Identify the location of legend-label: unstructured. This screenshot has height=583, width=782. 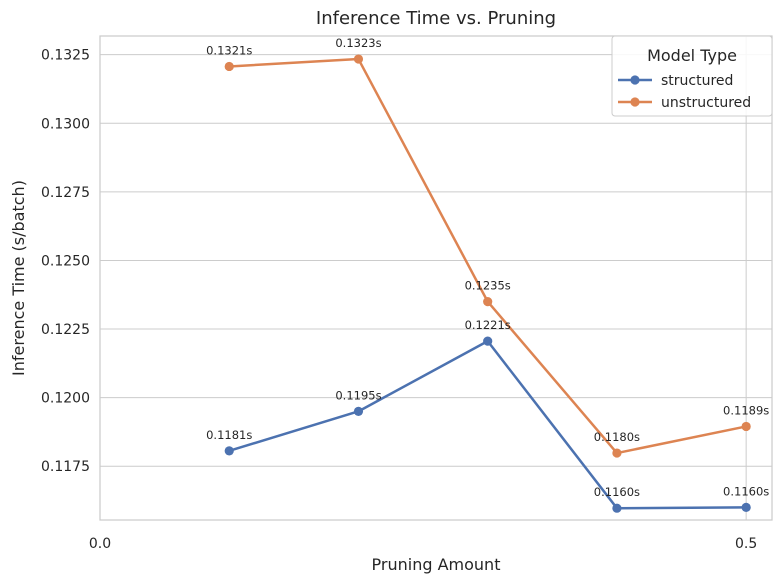
(706, 103).